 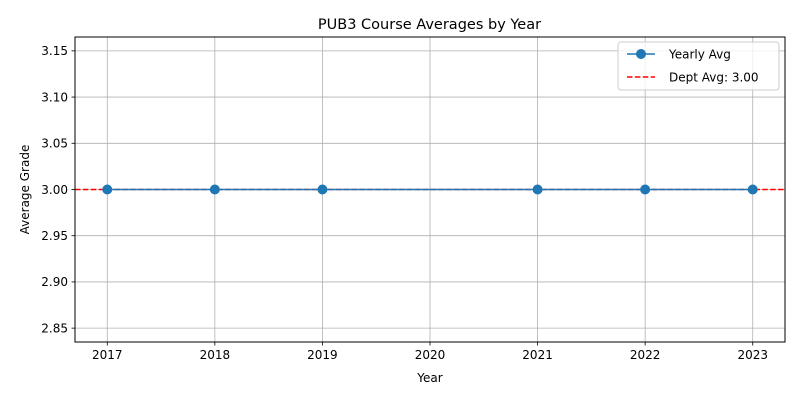 What do you see at coordinates (430, 355) in the screenshot?
I see `x-tick-label: 2020` at bounding box center [430, 355].